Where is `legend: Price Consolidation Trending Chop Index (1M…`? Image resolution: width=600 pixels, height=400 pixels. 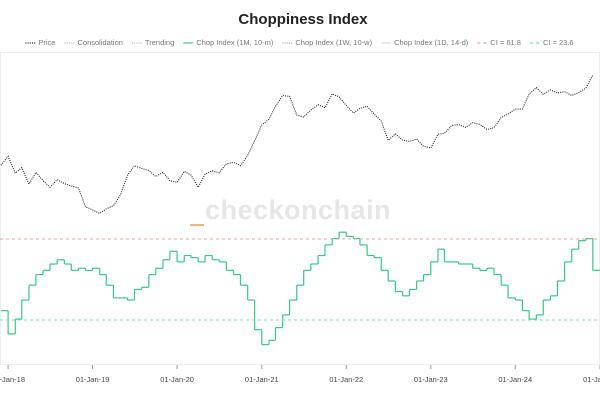
legend: Price Consolidation Trending Chop Index (1M… is located at coordinates (299, 42).